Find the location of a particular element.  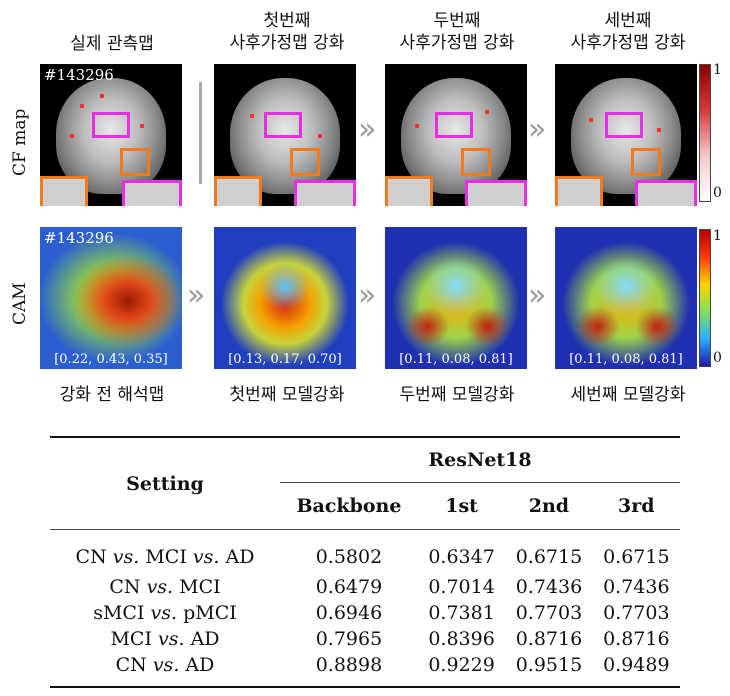

column-header-third: 세번째 사후가정맵 강화 is located at coordinates (628, 32).